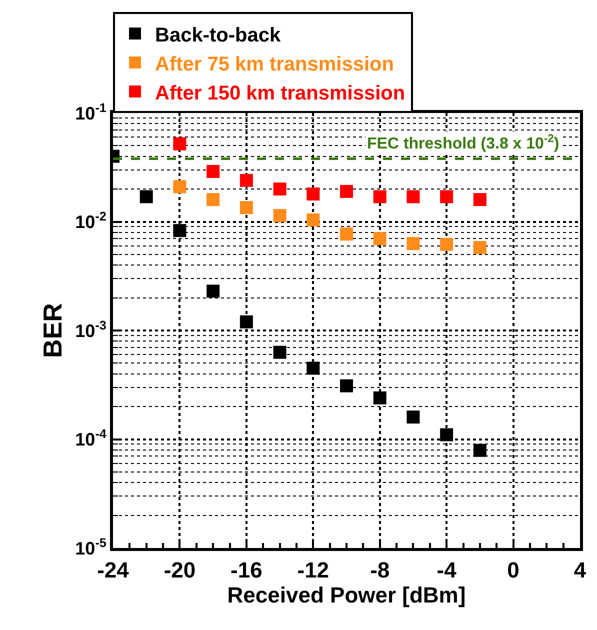 The height and width of the screenshot is (630, 597). What do you see at coordinates (53, 330) in the screenshot?
I see `y-axis-title: BER` at bounding box center [53, 330].